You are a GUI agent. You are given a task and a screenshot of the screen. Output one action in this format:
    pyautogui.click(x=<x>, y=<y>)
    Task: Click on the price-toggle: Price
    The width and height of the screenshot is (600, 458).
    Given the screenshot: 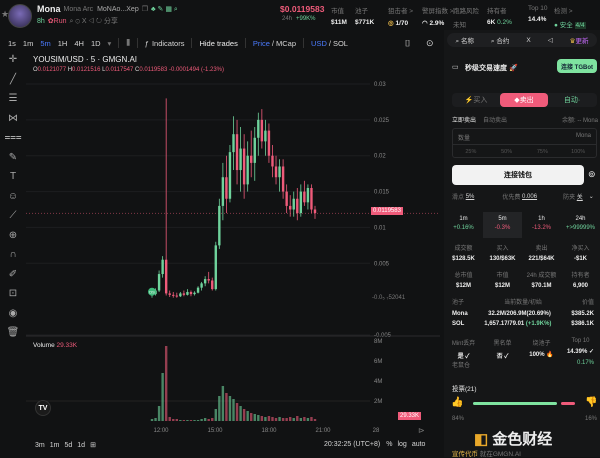 What is the action you would take?
    pyautogui.click(x=261, y=43)
    